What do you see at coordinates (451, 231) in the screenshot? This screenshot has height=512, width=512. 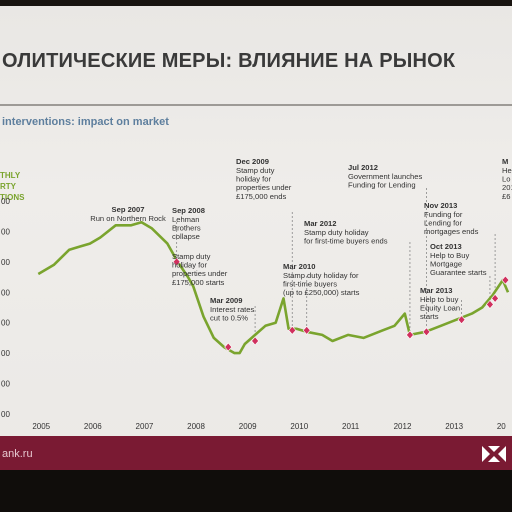 I see `annotation-text-line: mortgages ends` at bounding box center [451, 231].